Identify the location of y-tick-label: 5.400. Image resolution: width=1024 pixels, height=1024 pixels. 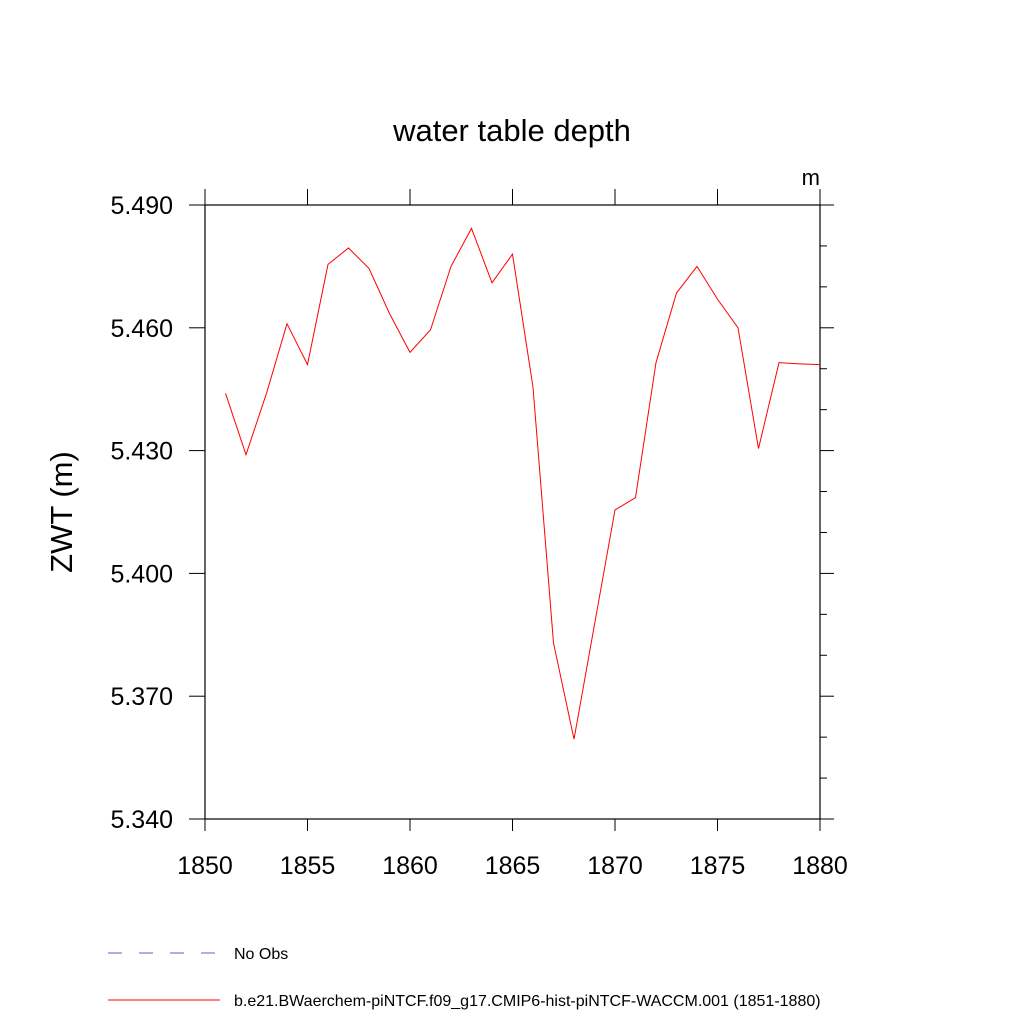
(141, 574).